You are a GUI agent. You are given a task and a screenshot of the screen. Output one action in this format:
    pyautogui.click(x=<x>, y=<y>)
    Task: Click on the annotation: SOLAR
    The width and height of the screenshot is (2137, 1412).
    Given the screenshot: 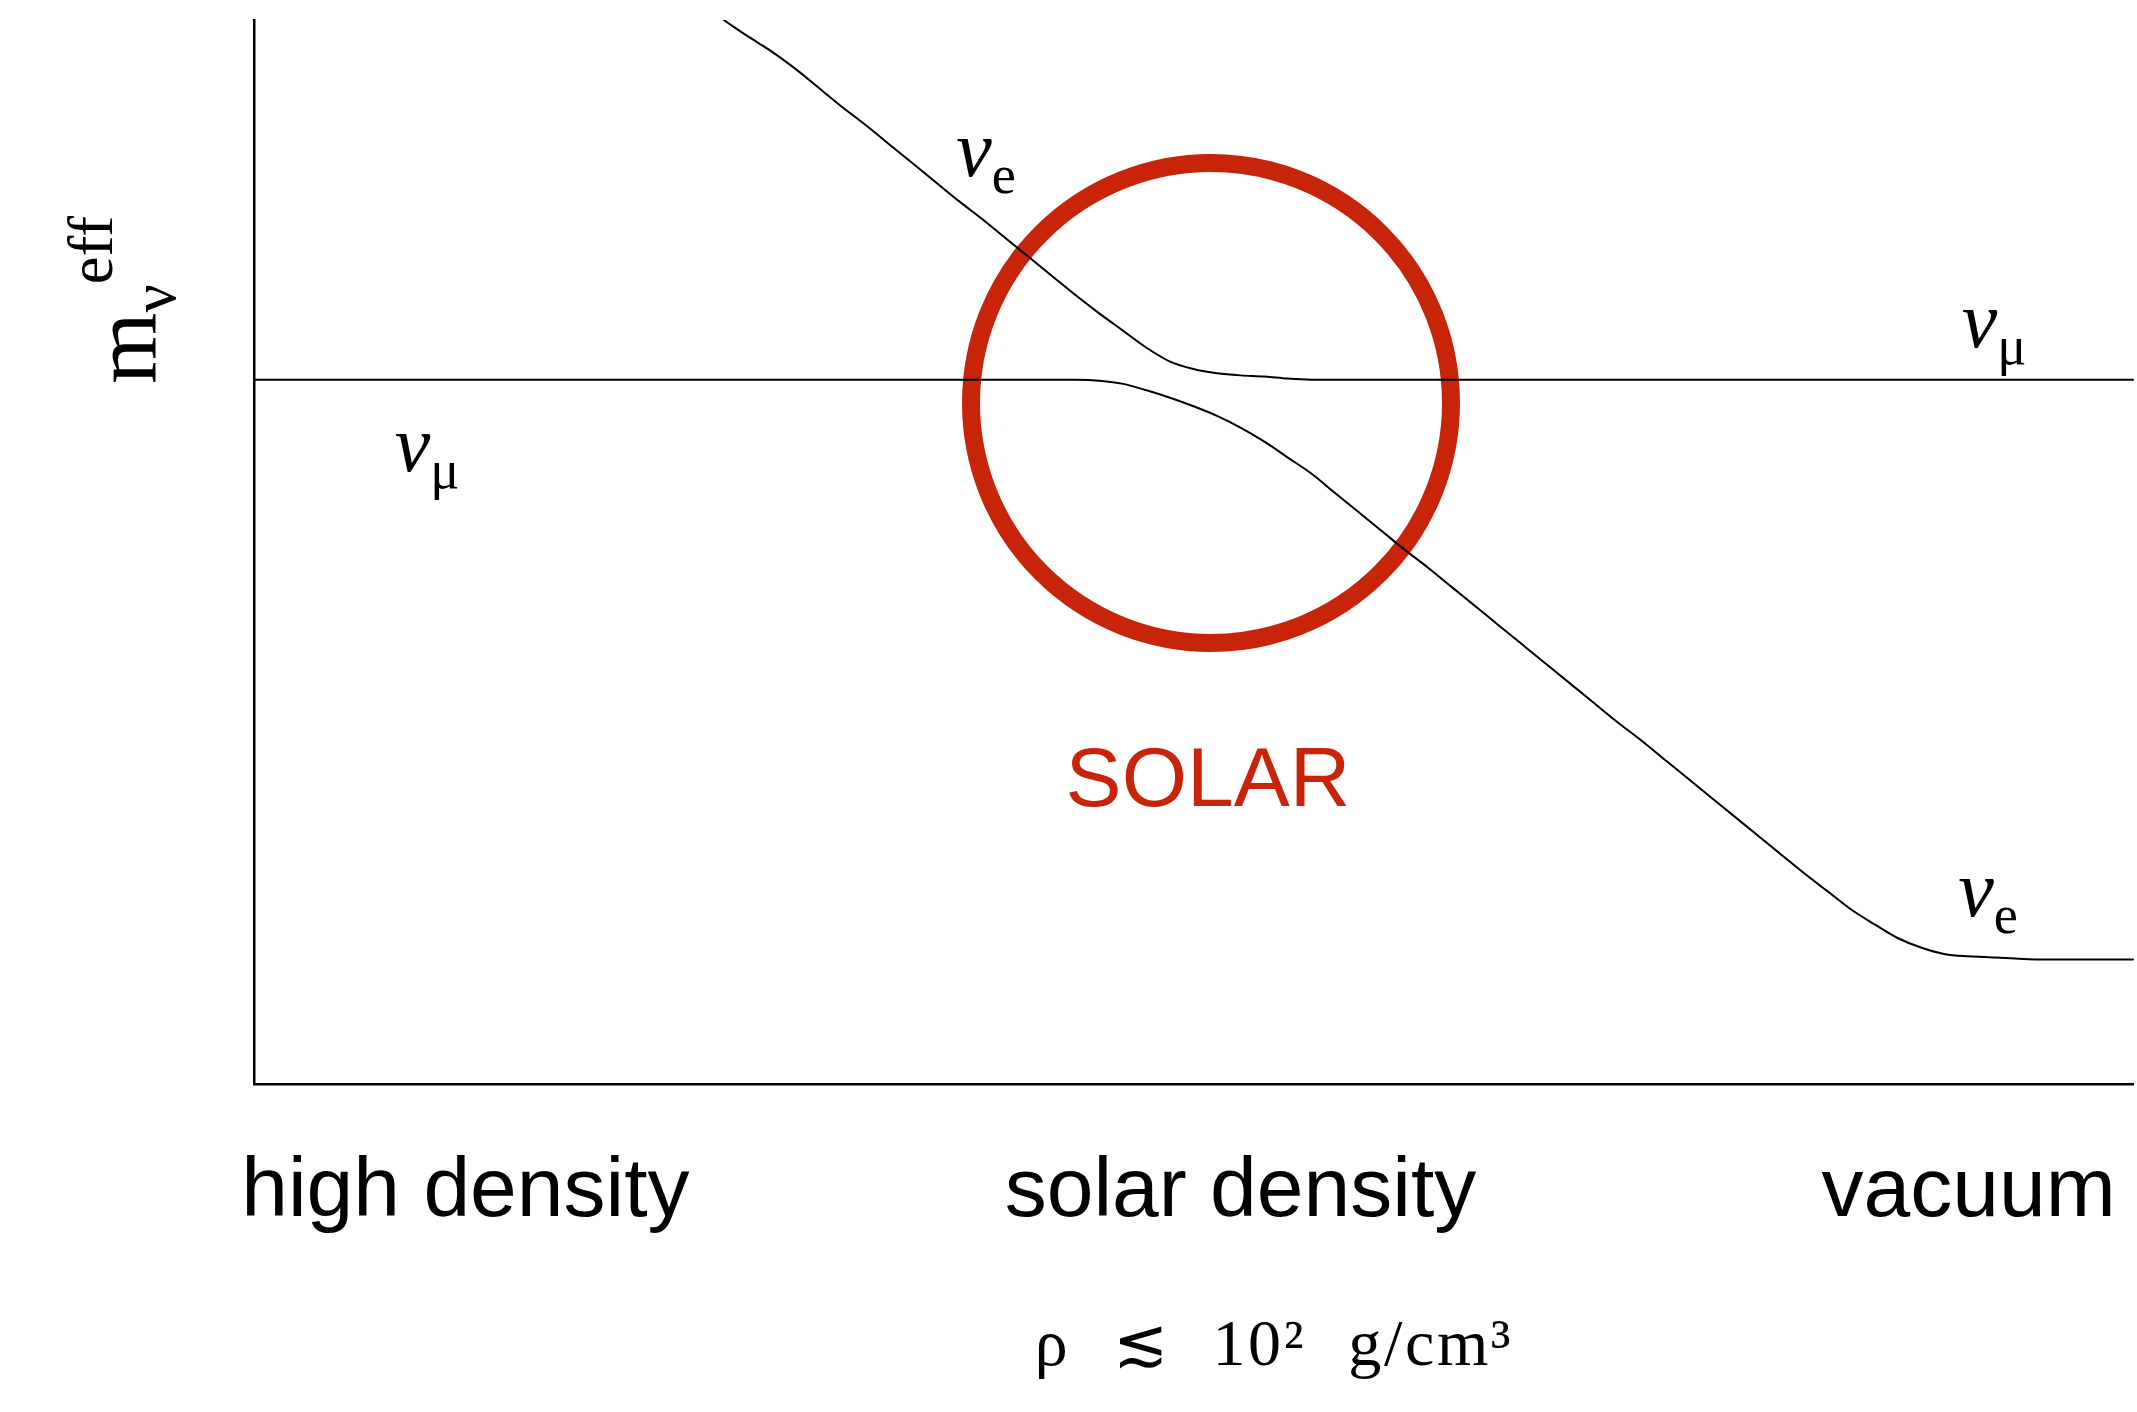 What is the action you would take?
    pyautogui.click(x=1208, y=777)
    